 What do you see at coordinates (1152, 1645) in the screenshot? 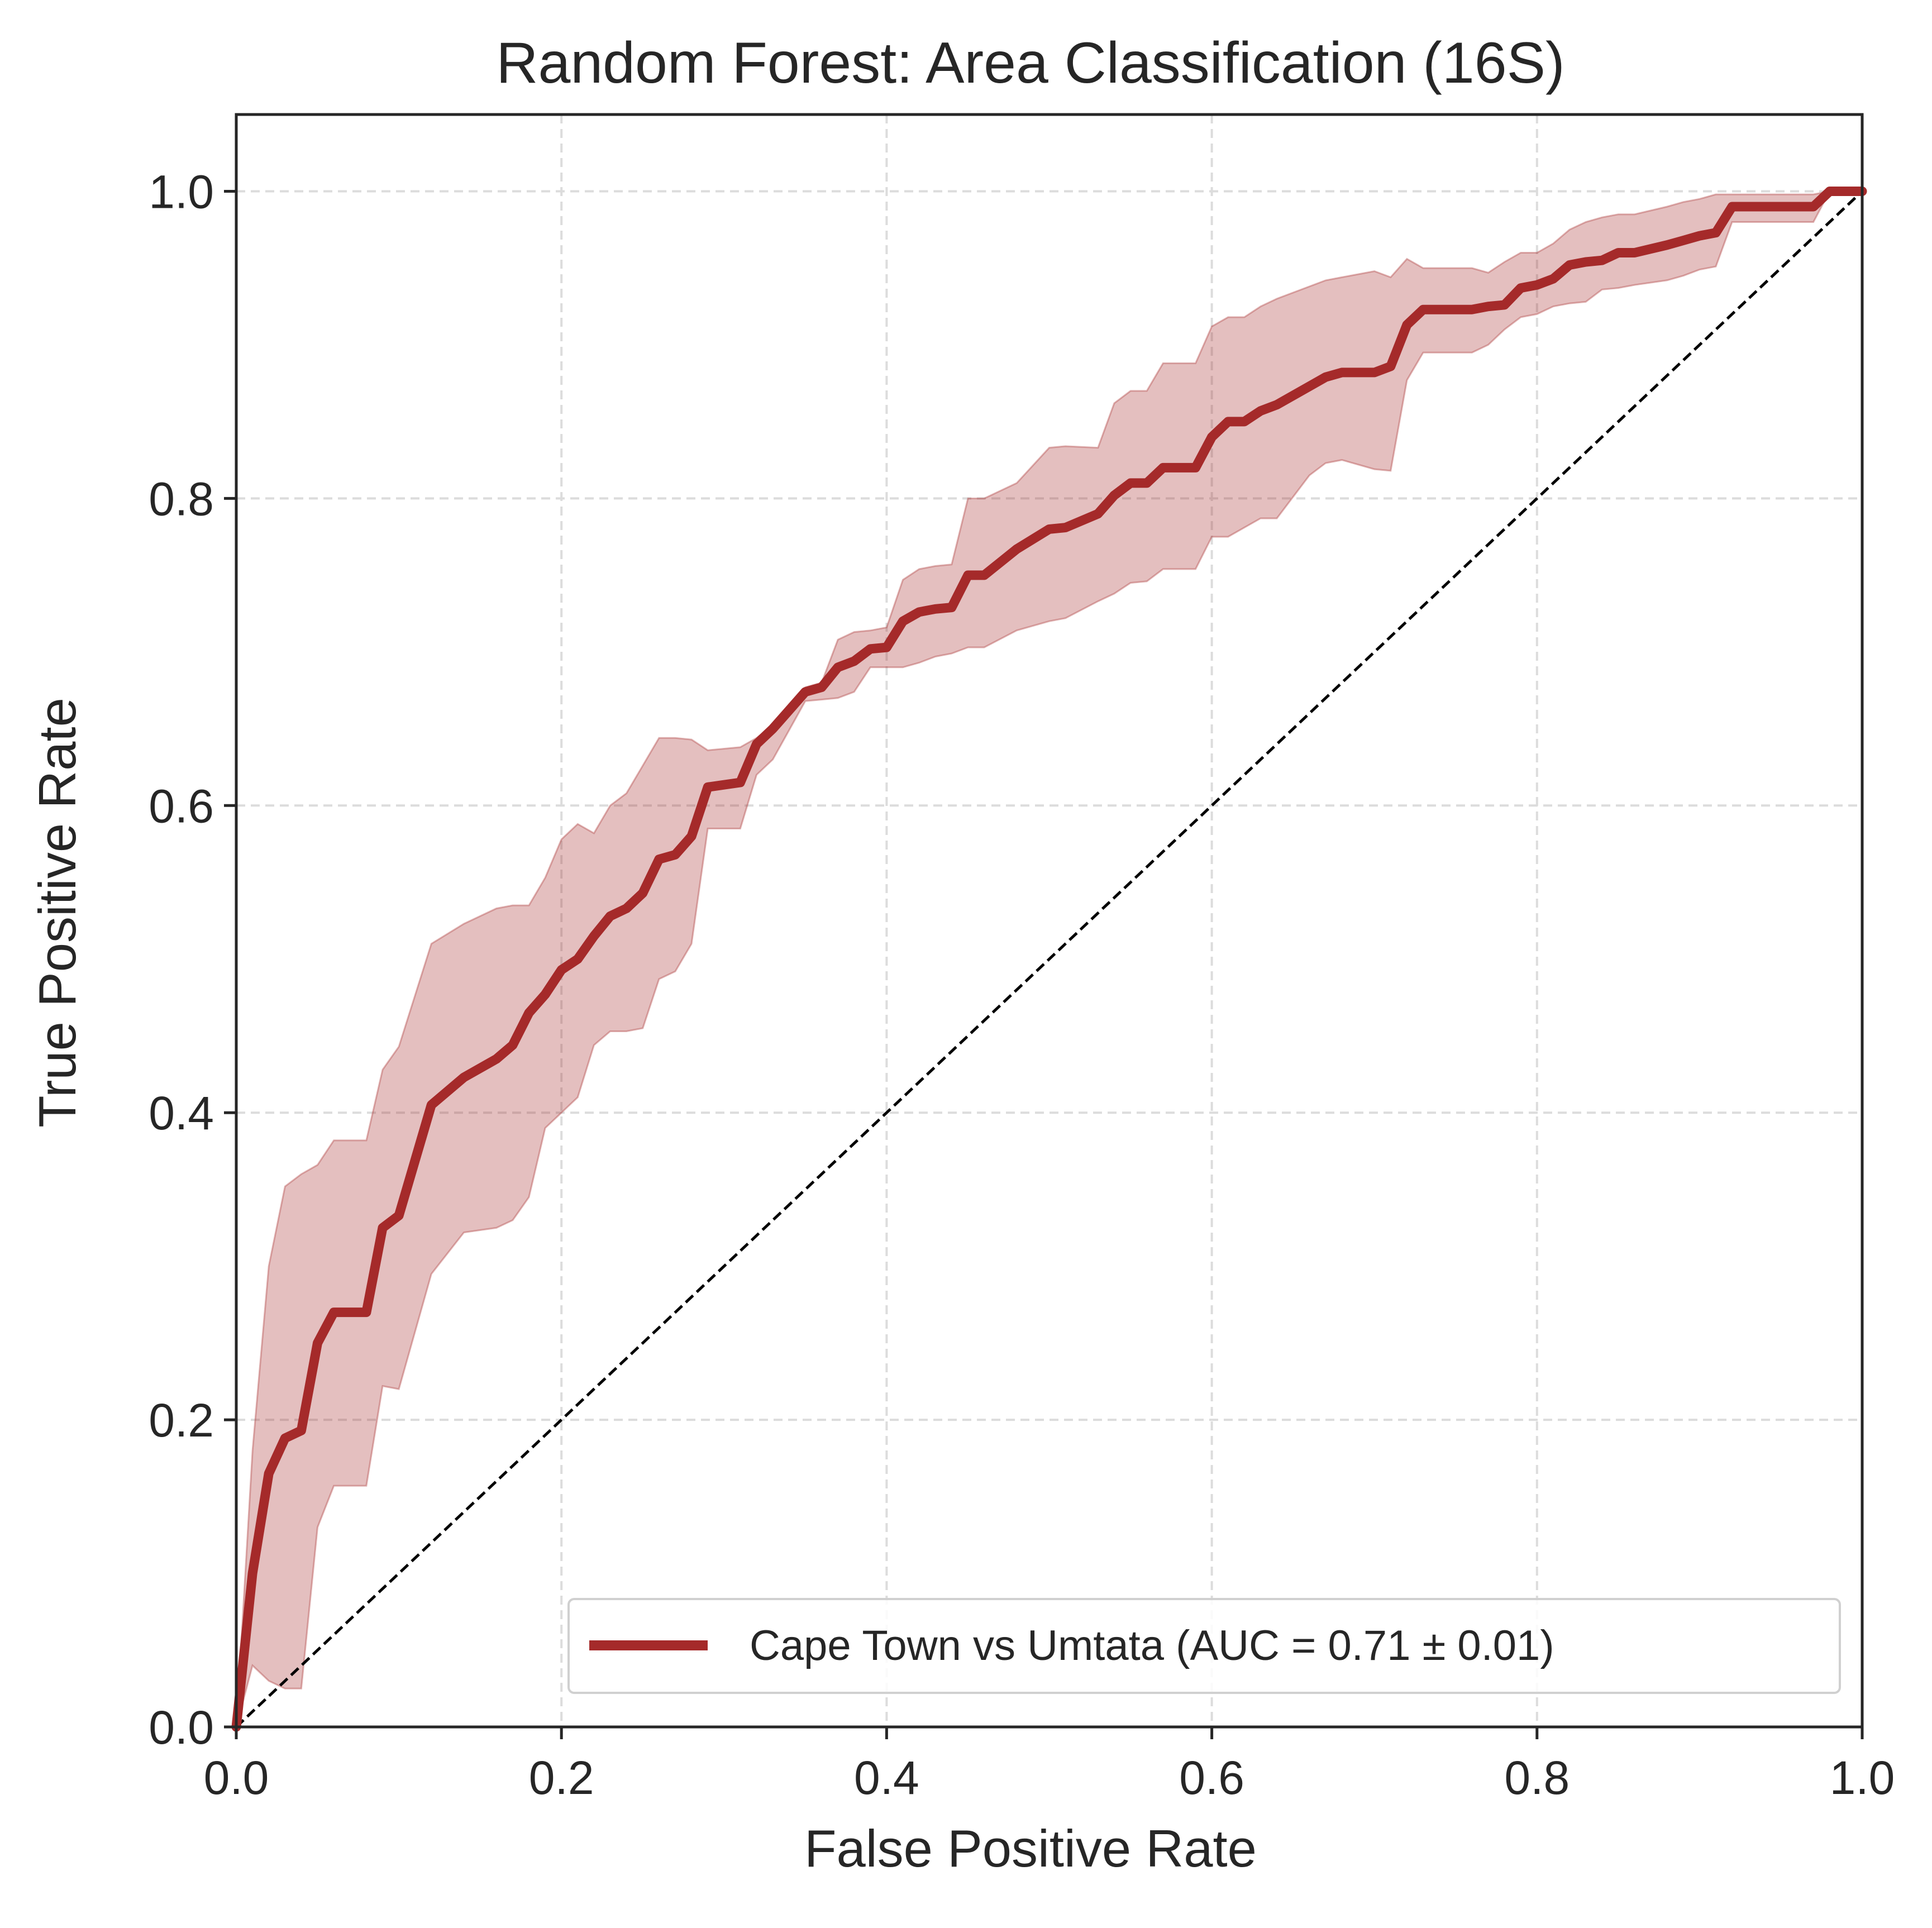
I see `legend-label: Cape Town vs Umtata (AUC = 0.71 ± 0.01)` at bounding box center [1152, 1645].